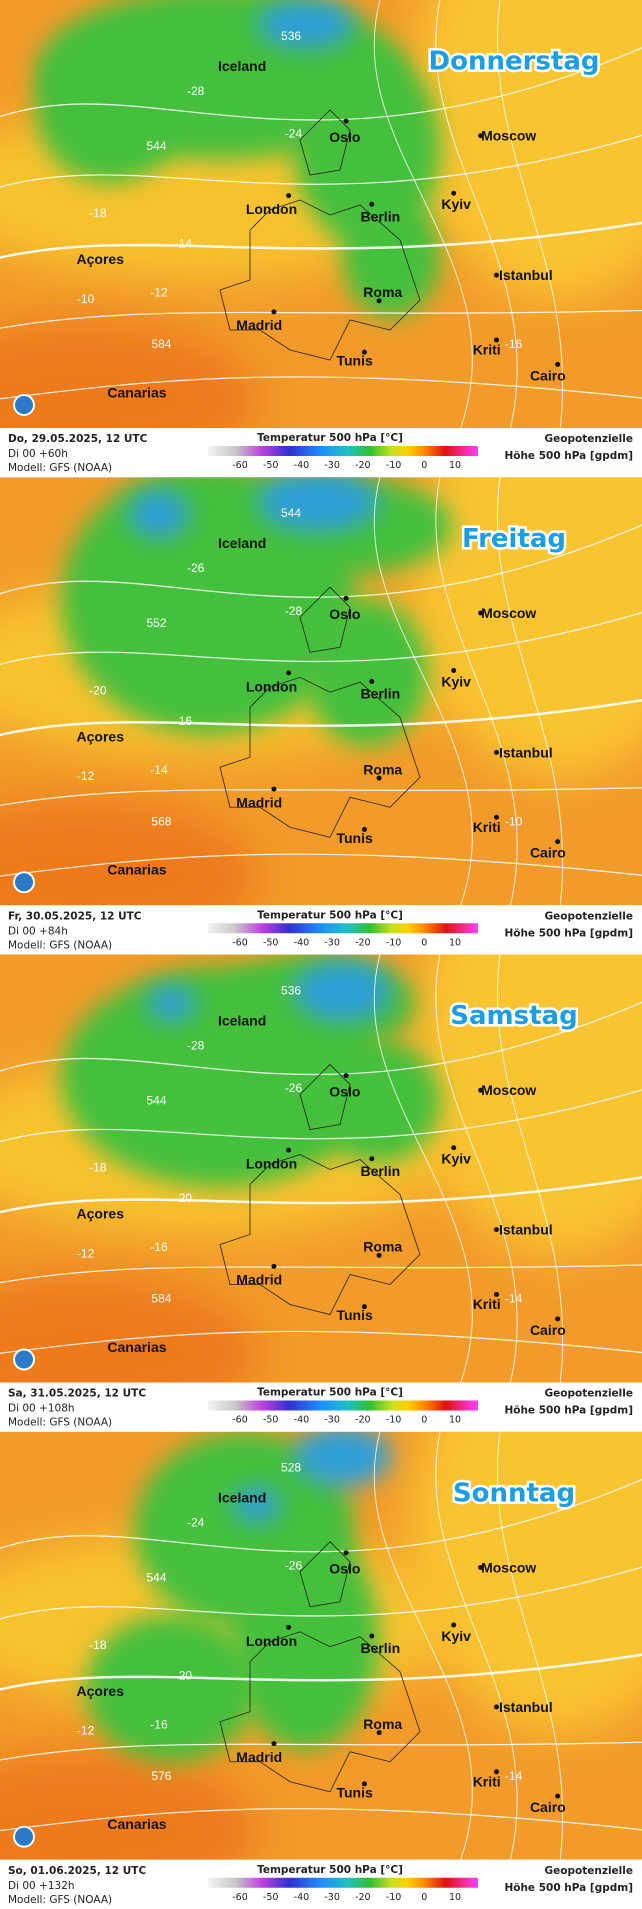 This screenshot has height=1909, width=642. I want to click on contour-label: 576, so click(161, 1776).